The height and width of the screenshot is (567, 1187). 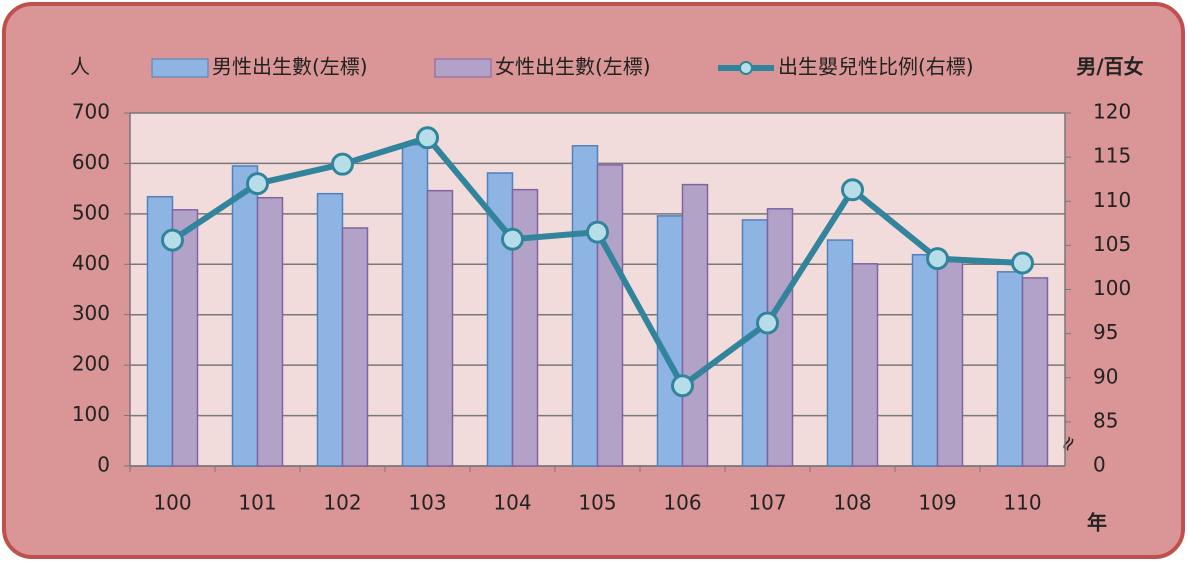 I want to click on y2-tick-label: 110, so click(x=1112, y=200).